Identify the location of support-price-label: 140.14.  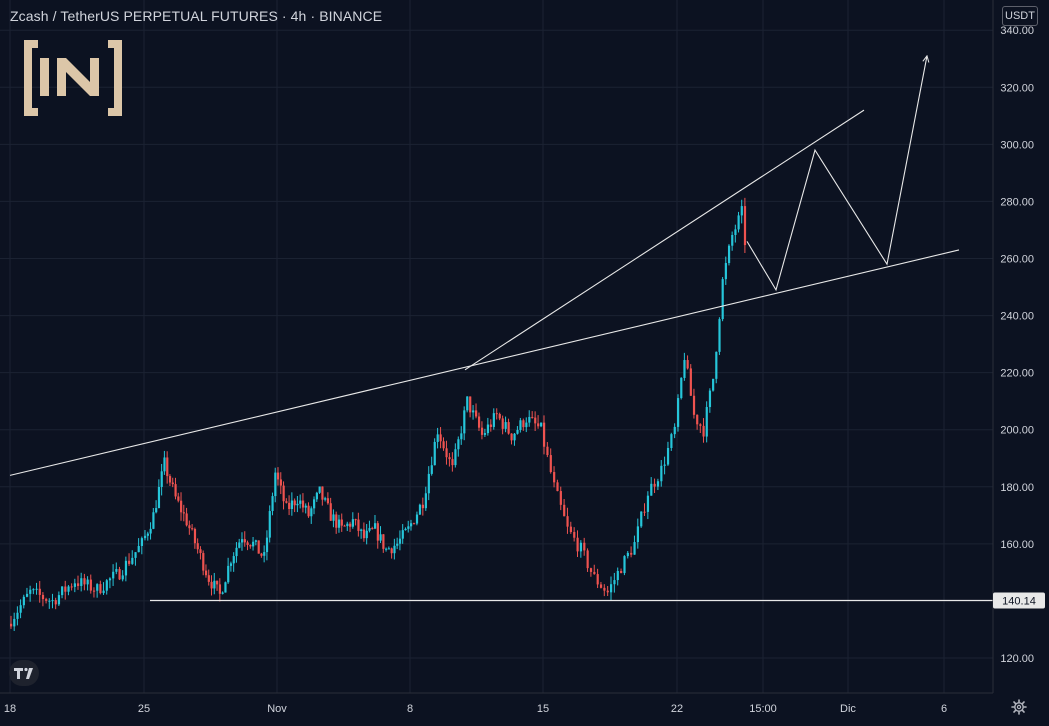
(1019, 602).